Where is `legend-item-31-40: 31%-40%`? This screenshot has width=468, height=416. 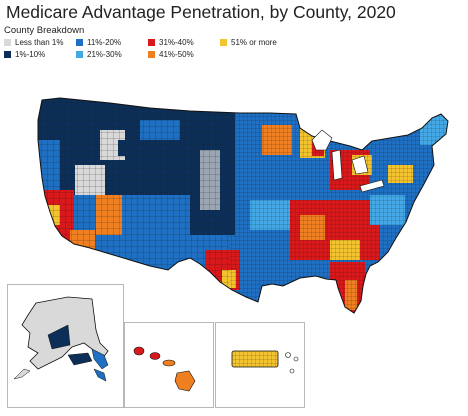 legend-item-31-40: 31%-40% is located at coordinates (171, 42).